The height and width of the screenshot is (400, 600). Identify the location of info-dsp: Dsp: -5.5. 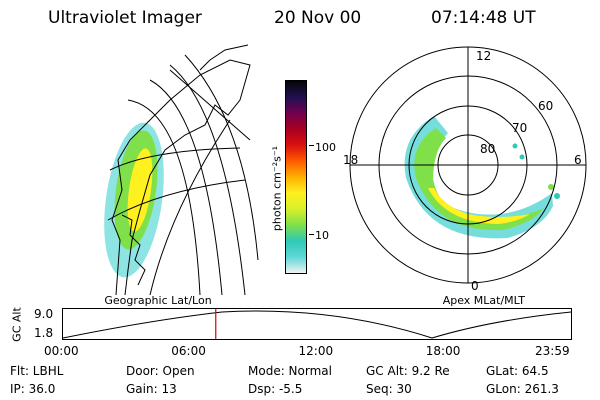
(275, 389).